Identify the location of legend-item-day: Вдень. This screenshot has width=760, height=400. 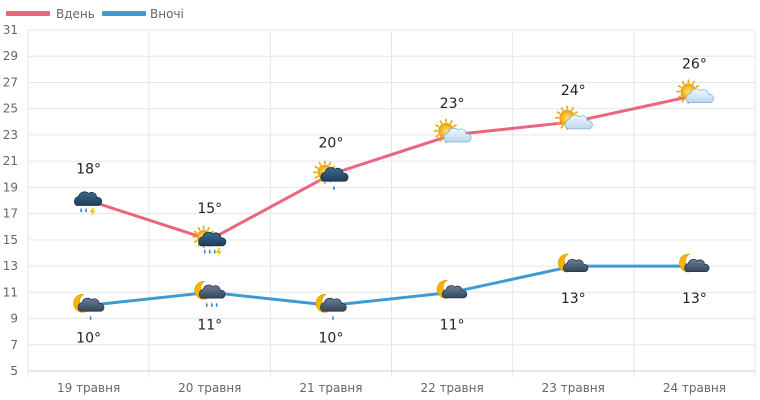
(50, 14).